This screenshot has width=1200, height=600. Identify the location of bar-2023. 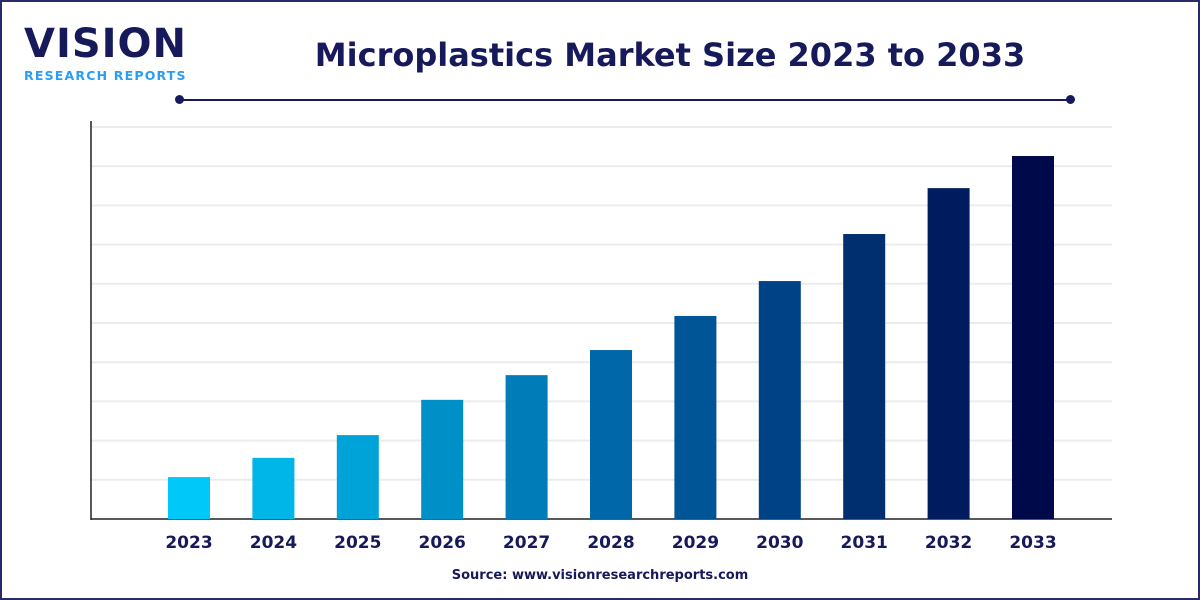
(189, 498).